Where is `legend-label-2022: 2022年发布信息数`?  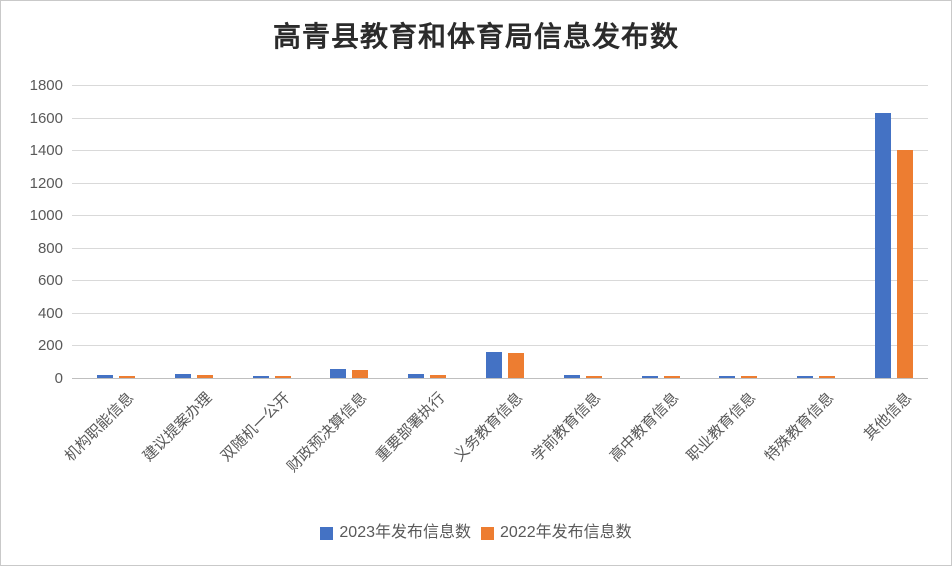
legend-label-2022: 2022年发布信息数 is located at coordinates (566, 532).